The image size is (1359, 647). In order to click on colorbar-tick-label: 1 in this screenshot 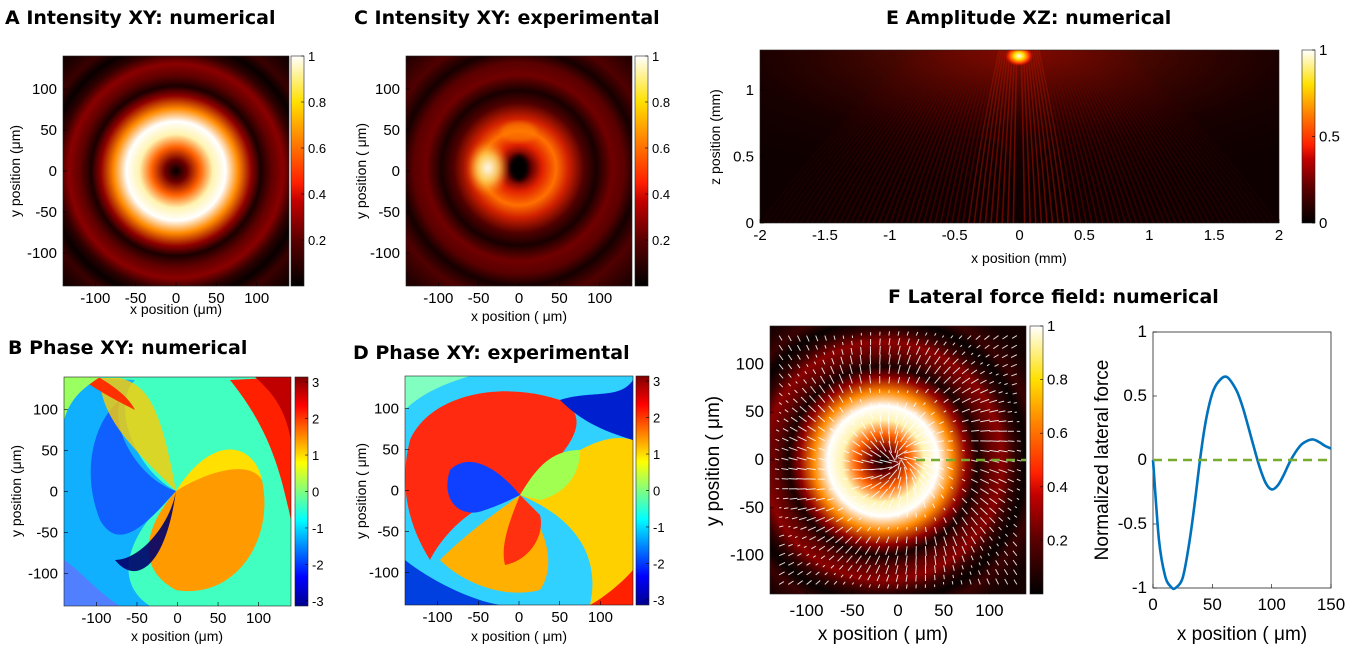, I will do `click(1051, 326)`.